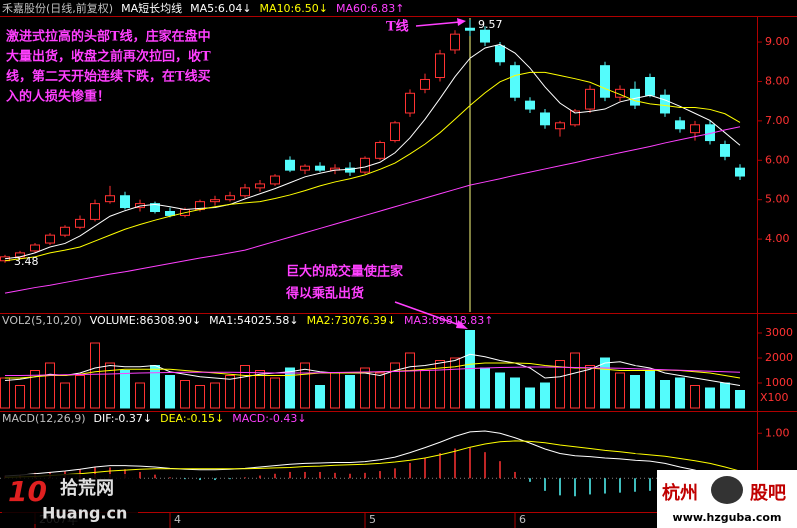 This screenshot has height=528, width=797. What do you see at coordinates (522, 519) in the screenshot?
I see `x-tick-label: 6` at bounding box center [522, 519].